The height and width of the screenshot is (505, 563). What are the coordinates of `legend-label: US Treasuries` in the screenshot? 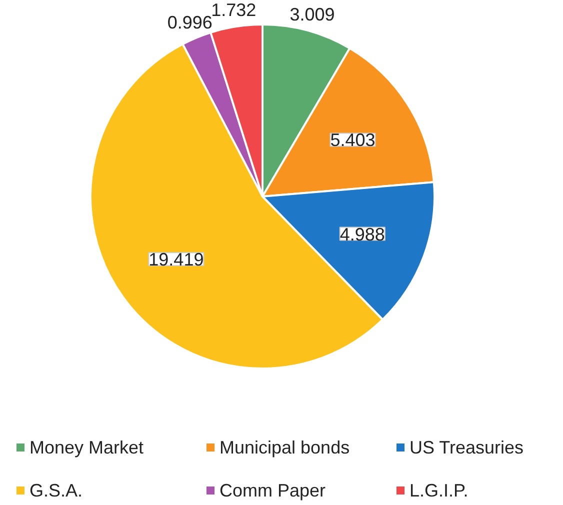 It's located at (467, 448).